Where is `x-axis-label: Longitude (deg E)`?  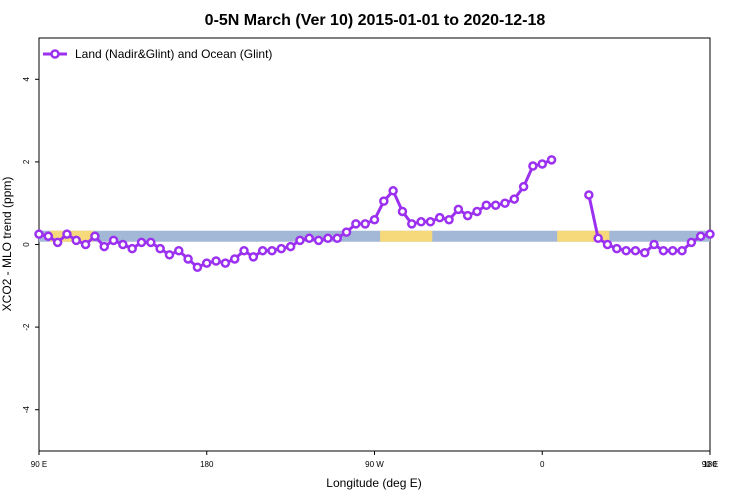
x-axis-label: Longitude (deg E) is located at coordinates (373, 483).